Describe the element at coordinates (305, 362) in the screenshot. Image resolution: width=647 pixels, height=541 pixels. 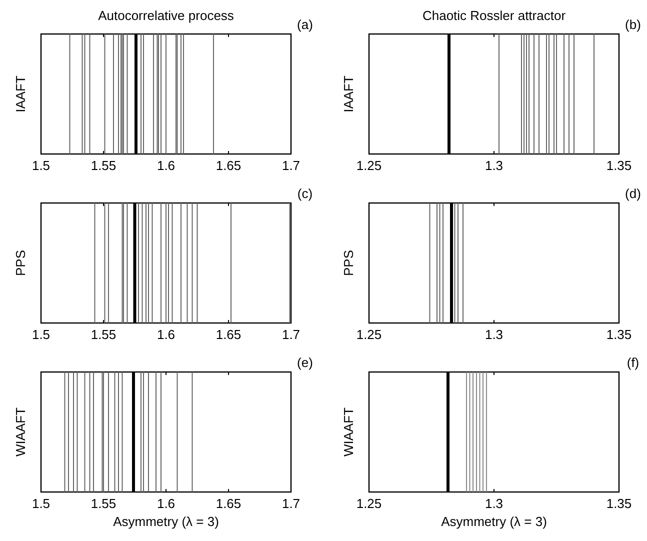
I see `text: (e)` at that location.